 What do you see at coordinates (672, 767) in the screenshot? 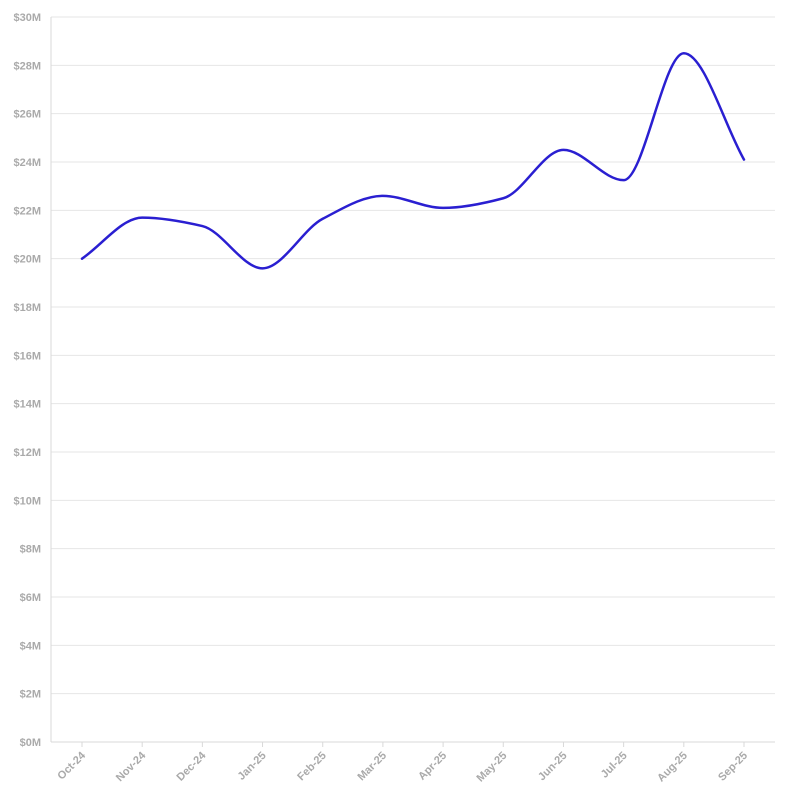
I see `x-tick-label: Aug-25` at bounding box center [672, 767].